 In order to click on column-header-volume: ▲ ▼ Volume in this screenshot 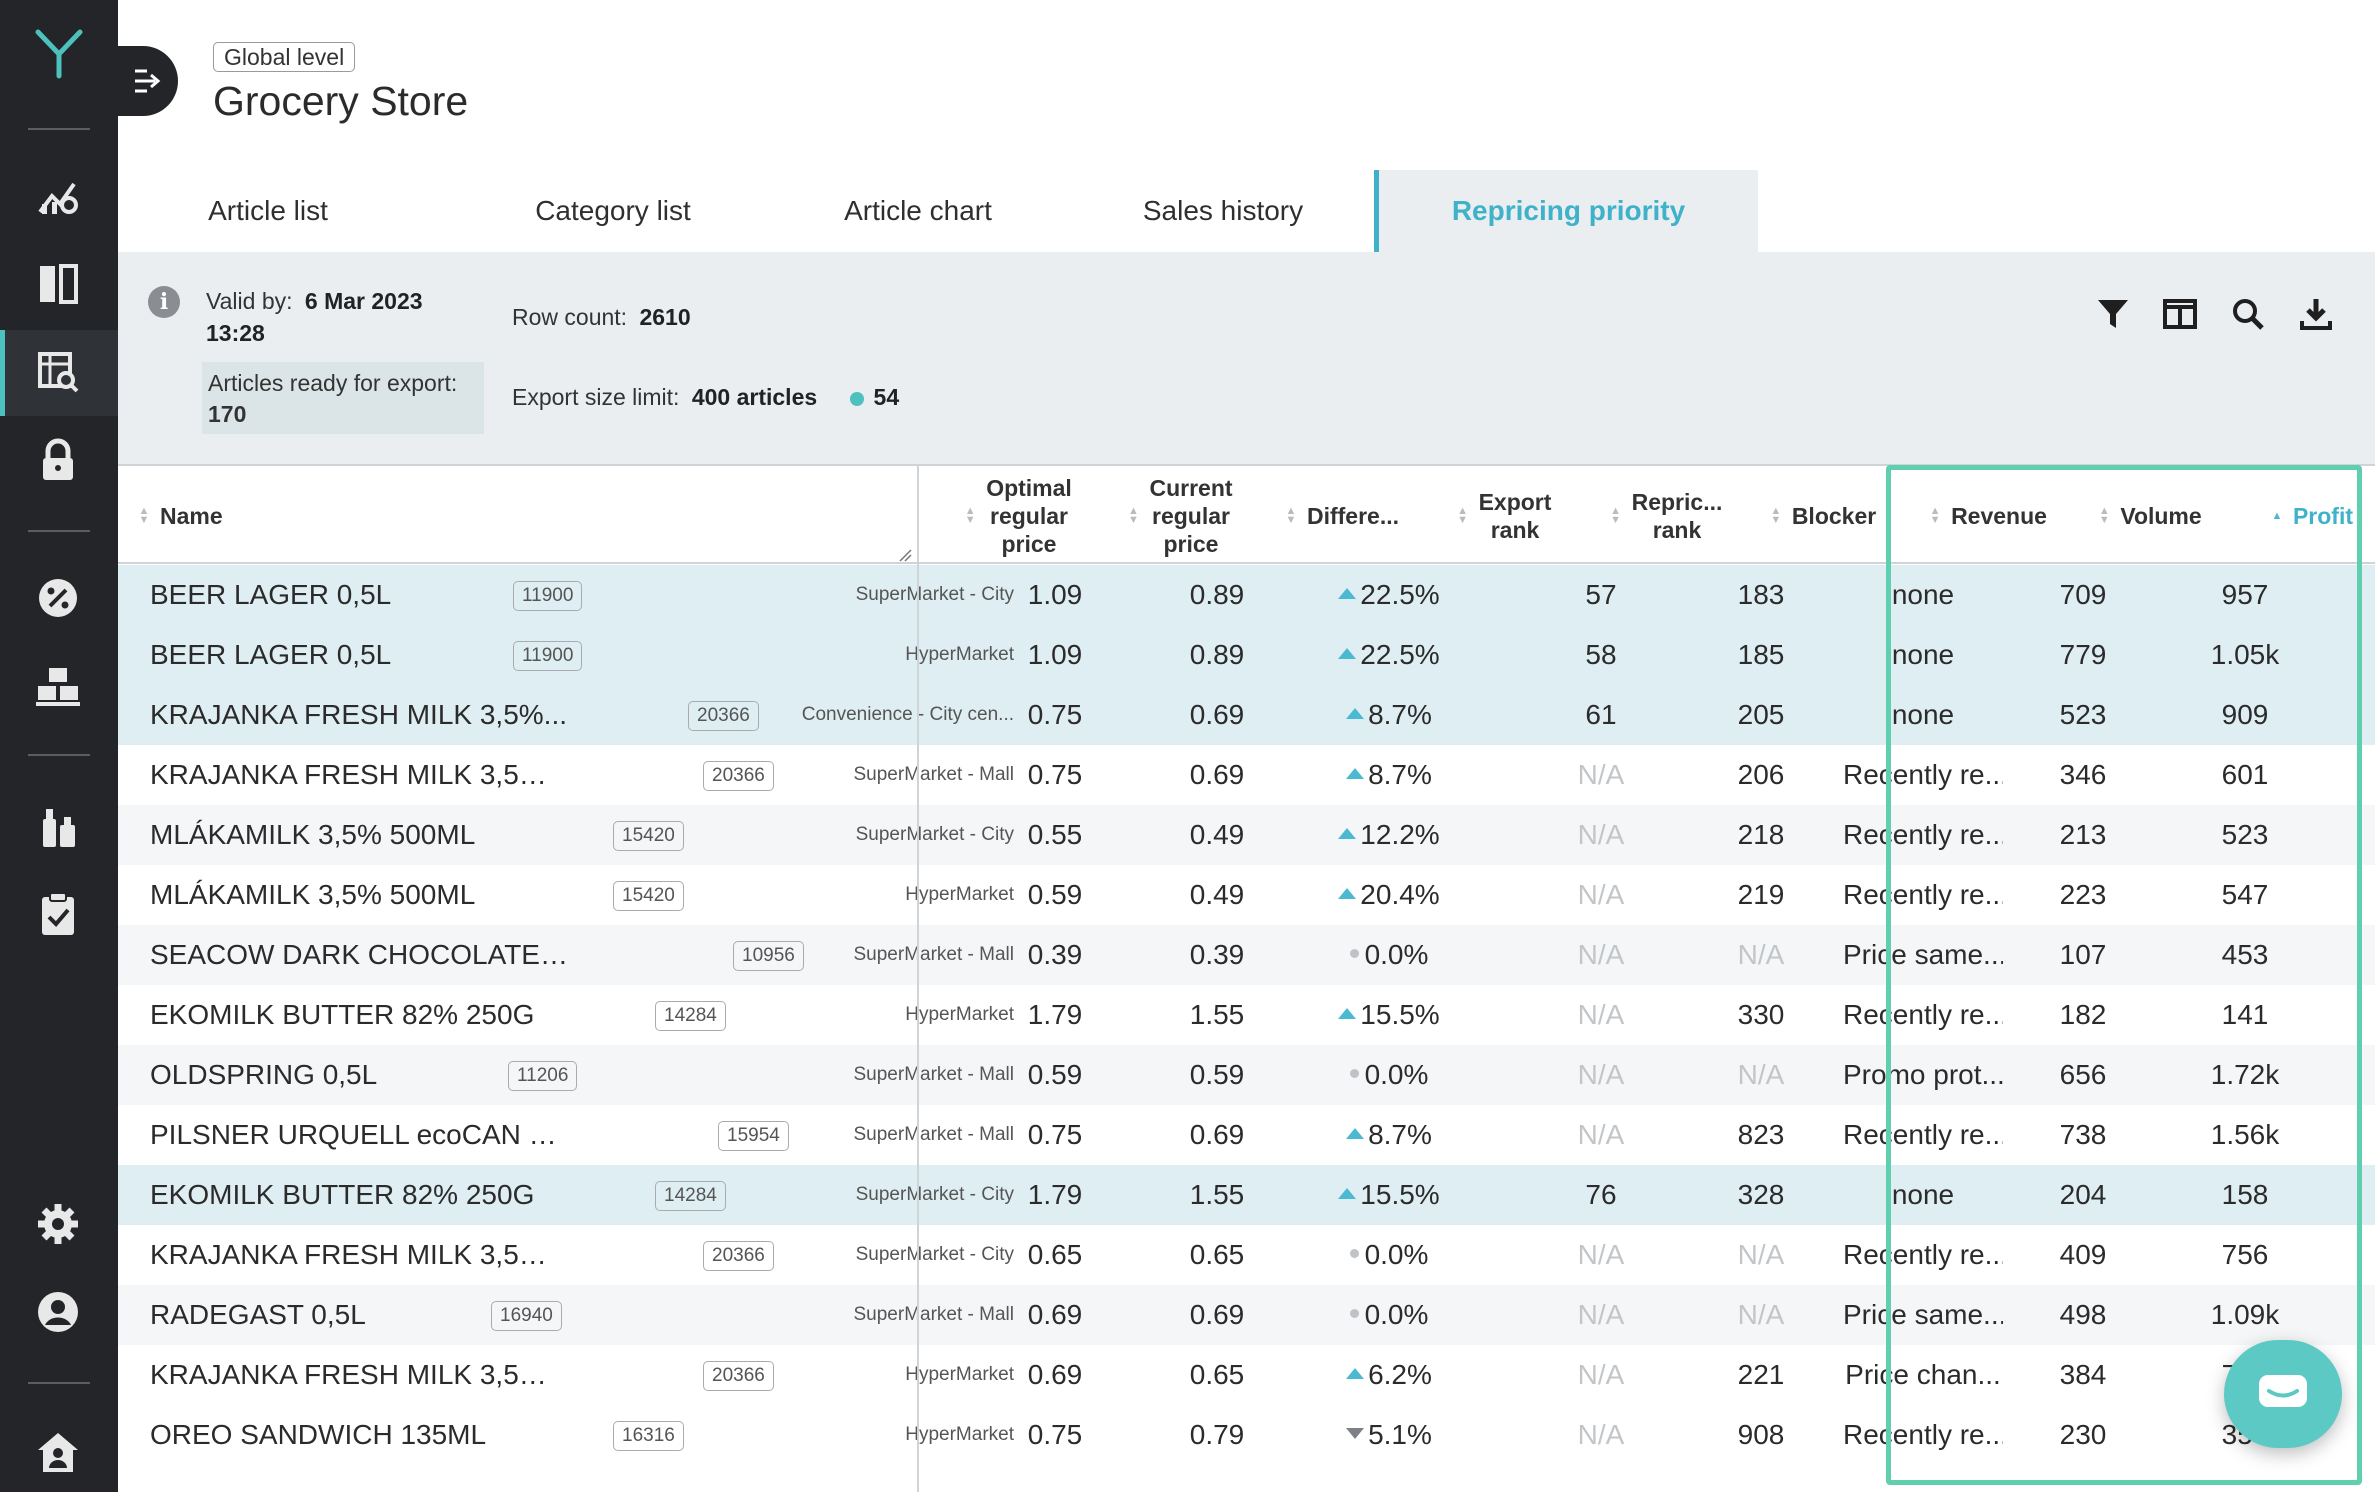, I will do `click(2150, 516)`.